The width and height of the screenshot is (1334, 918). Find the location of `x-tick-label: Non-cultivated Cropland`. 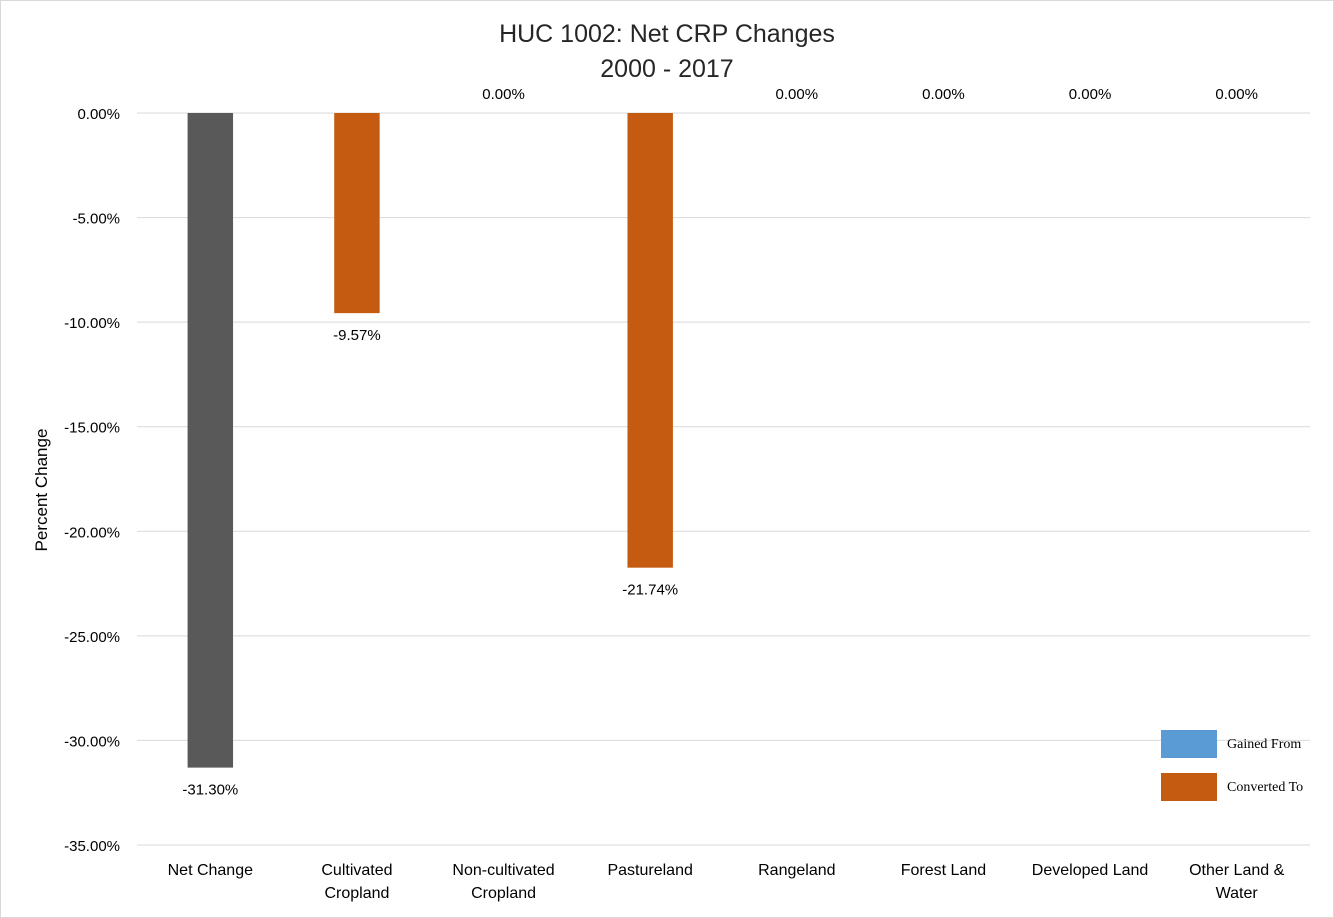

x-tick-label: Non-cultivated Cropland is located at coordinates (503, 882).